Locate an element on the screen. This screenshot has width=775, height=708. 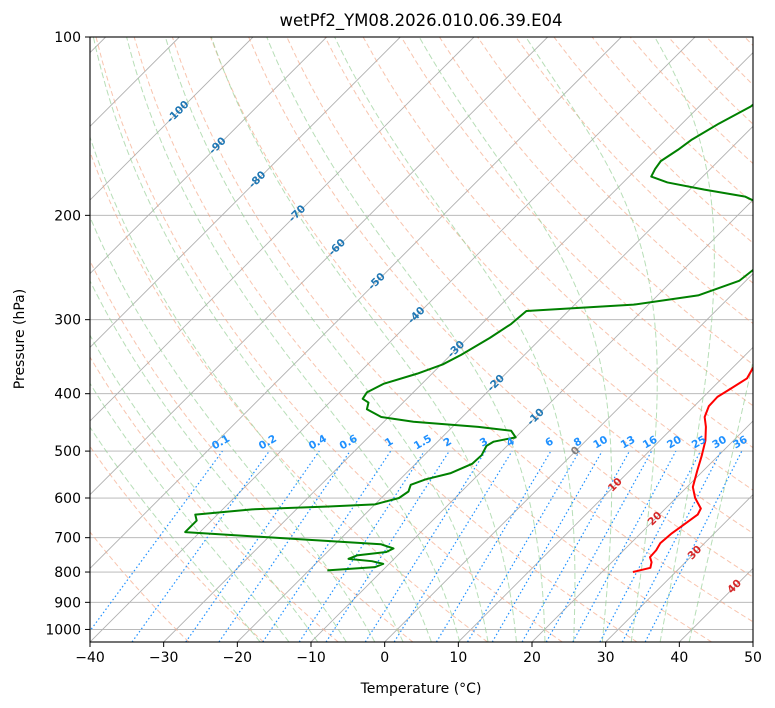
y-tick-label: 700 is located at coordinates (67, 539).